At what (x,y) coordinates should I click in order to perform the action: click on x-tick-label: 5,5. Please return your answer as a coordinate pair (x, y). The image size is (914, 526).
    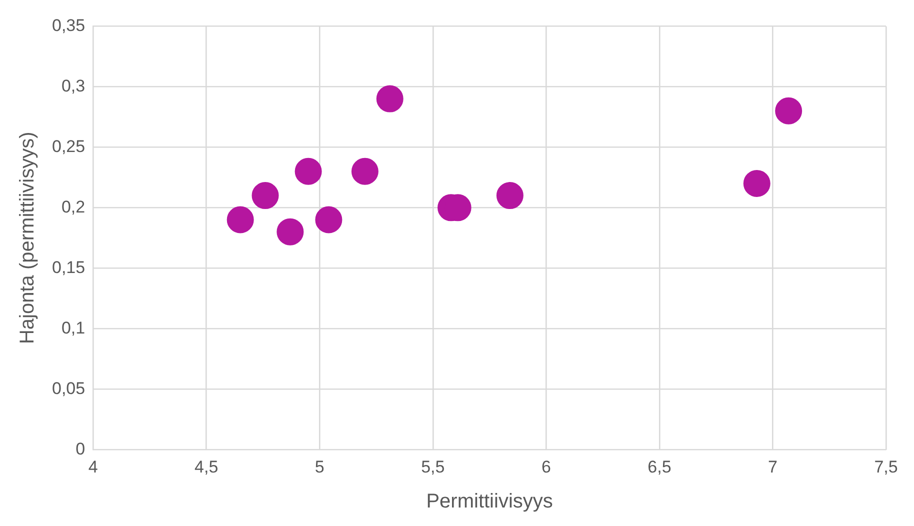
    Looking at the image, I should click on (433, 466).